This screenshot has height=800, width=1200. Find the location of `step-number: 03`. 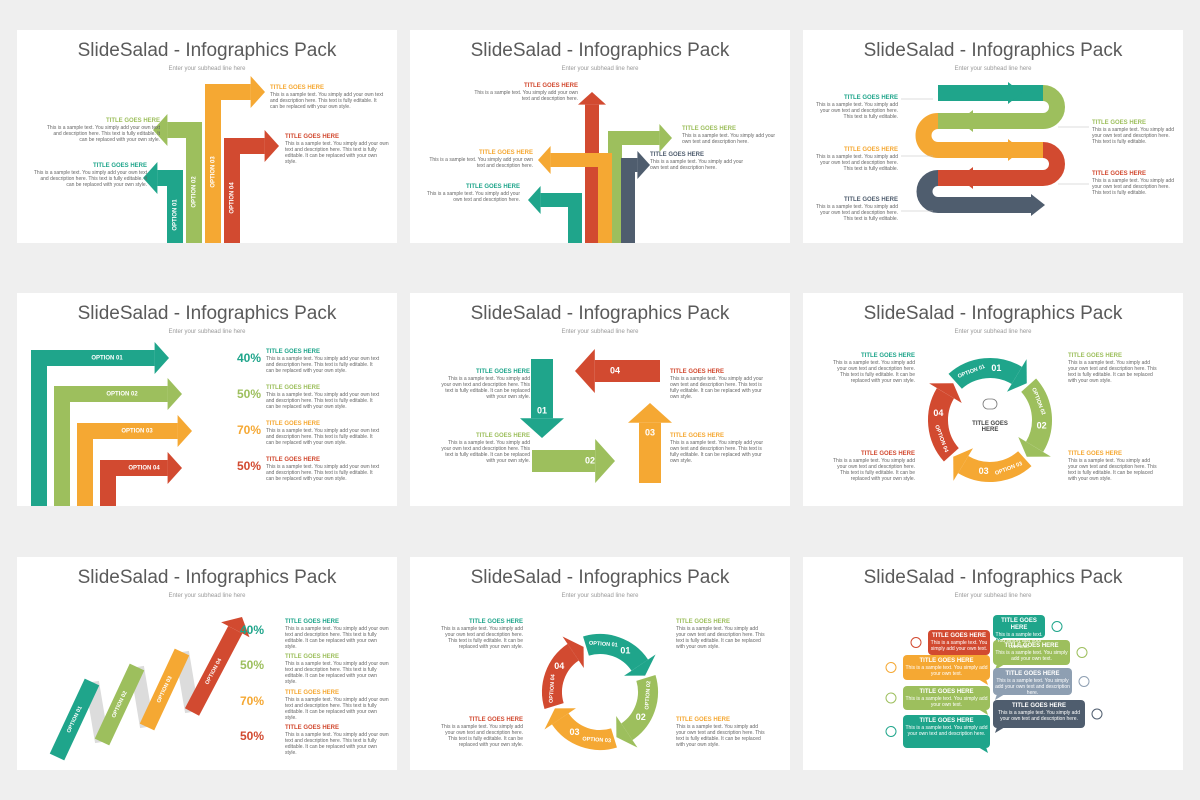

step-number: 03 is located at coordinates (984, 471).